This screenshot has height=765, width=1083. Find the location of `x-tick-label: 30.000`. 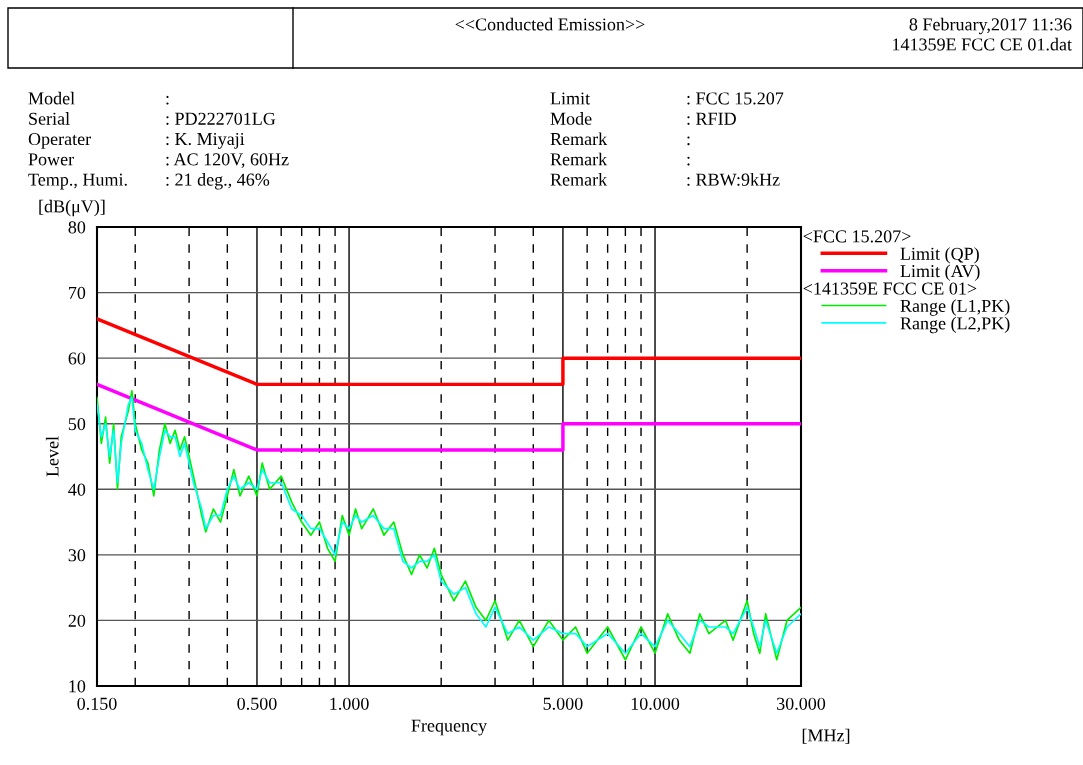

x-tick-label: 30.000 is located at coordinates (801, 703).